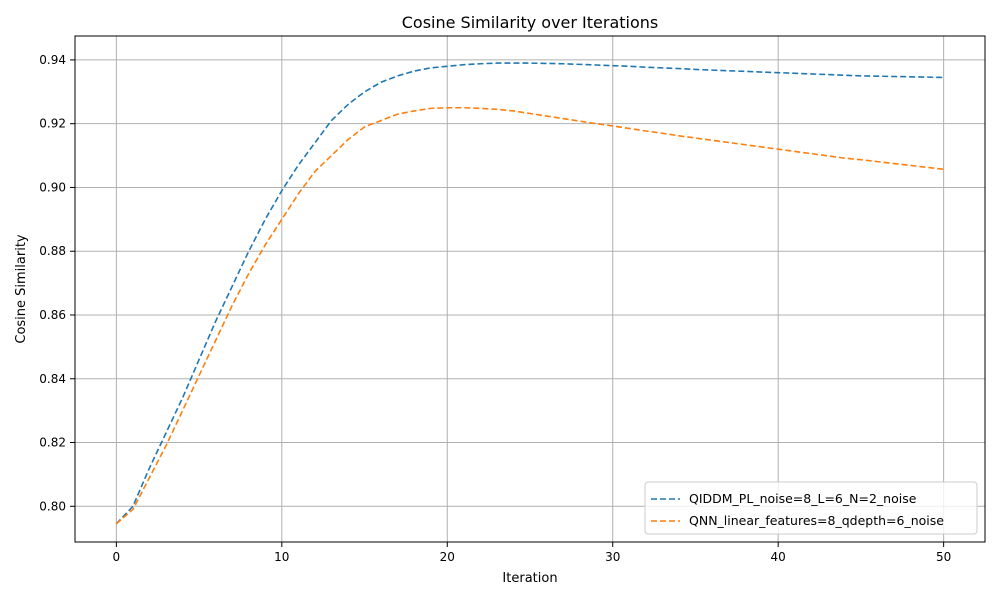  Describe the element at coordinates (281, 557) in the screenshot. I see `x-tick-label: 10` at that location.